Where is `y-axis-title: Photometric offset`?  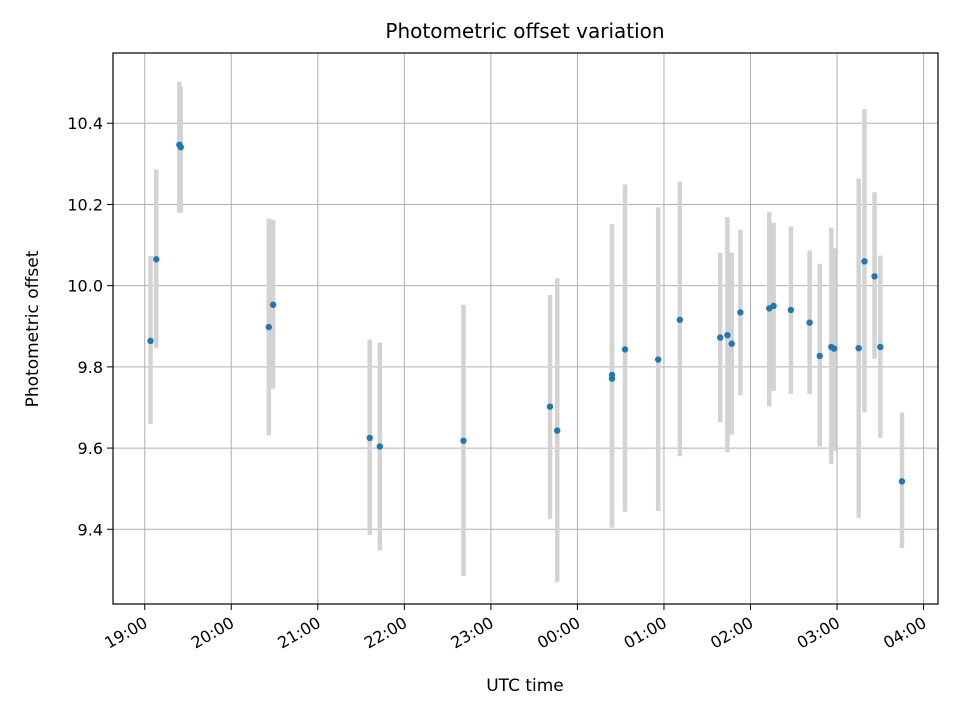 y-axis-title: Photometric offset is located at coordinates (33, 328).